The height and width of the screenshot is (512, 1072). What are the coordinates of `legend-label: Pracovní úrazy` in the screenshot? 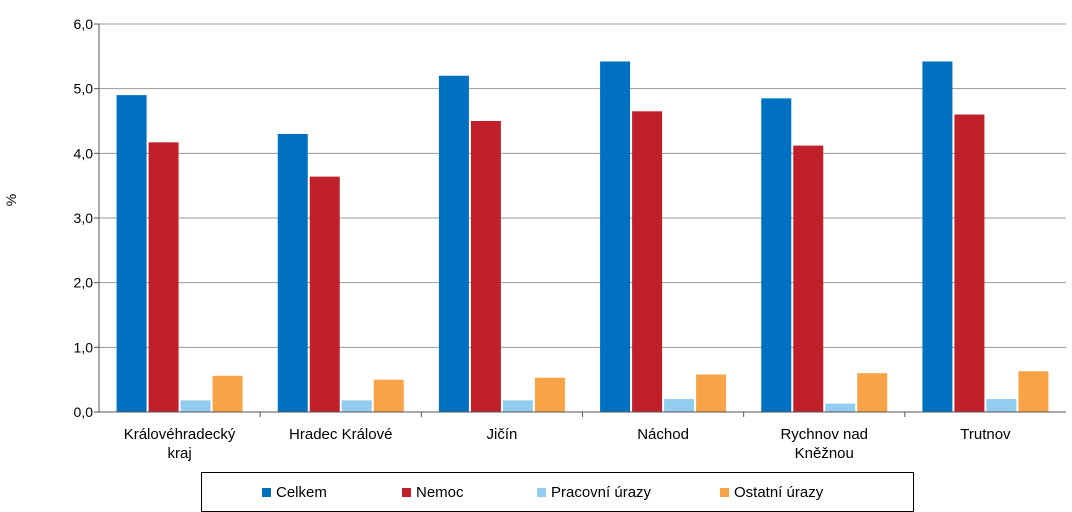 It's located at (601, 492).